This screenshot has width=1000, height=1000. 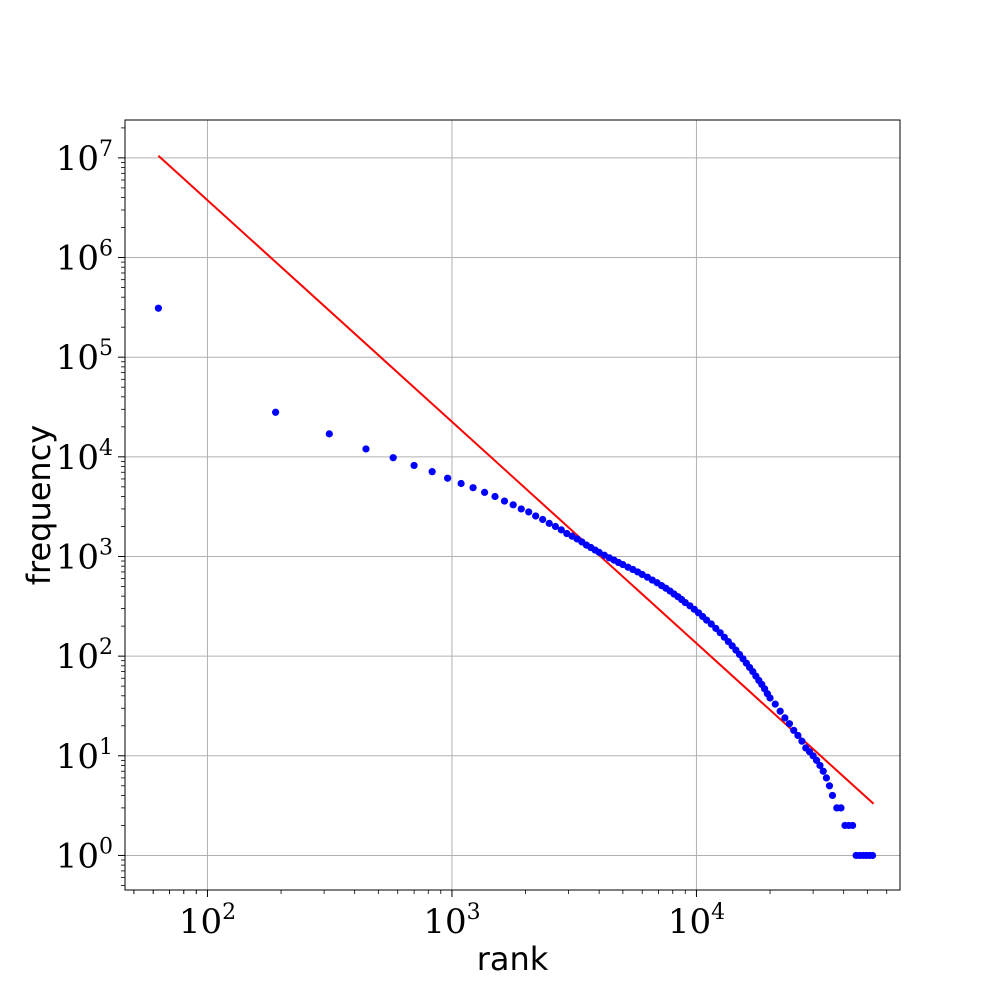 I want to click on x-tick-label: 102, so click(x=207, y=921).